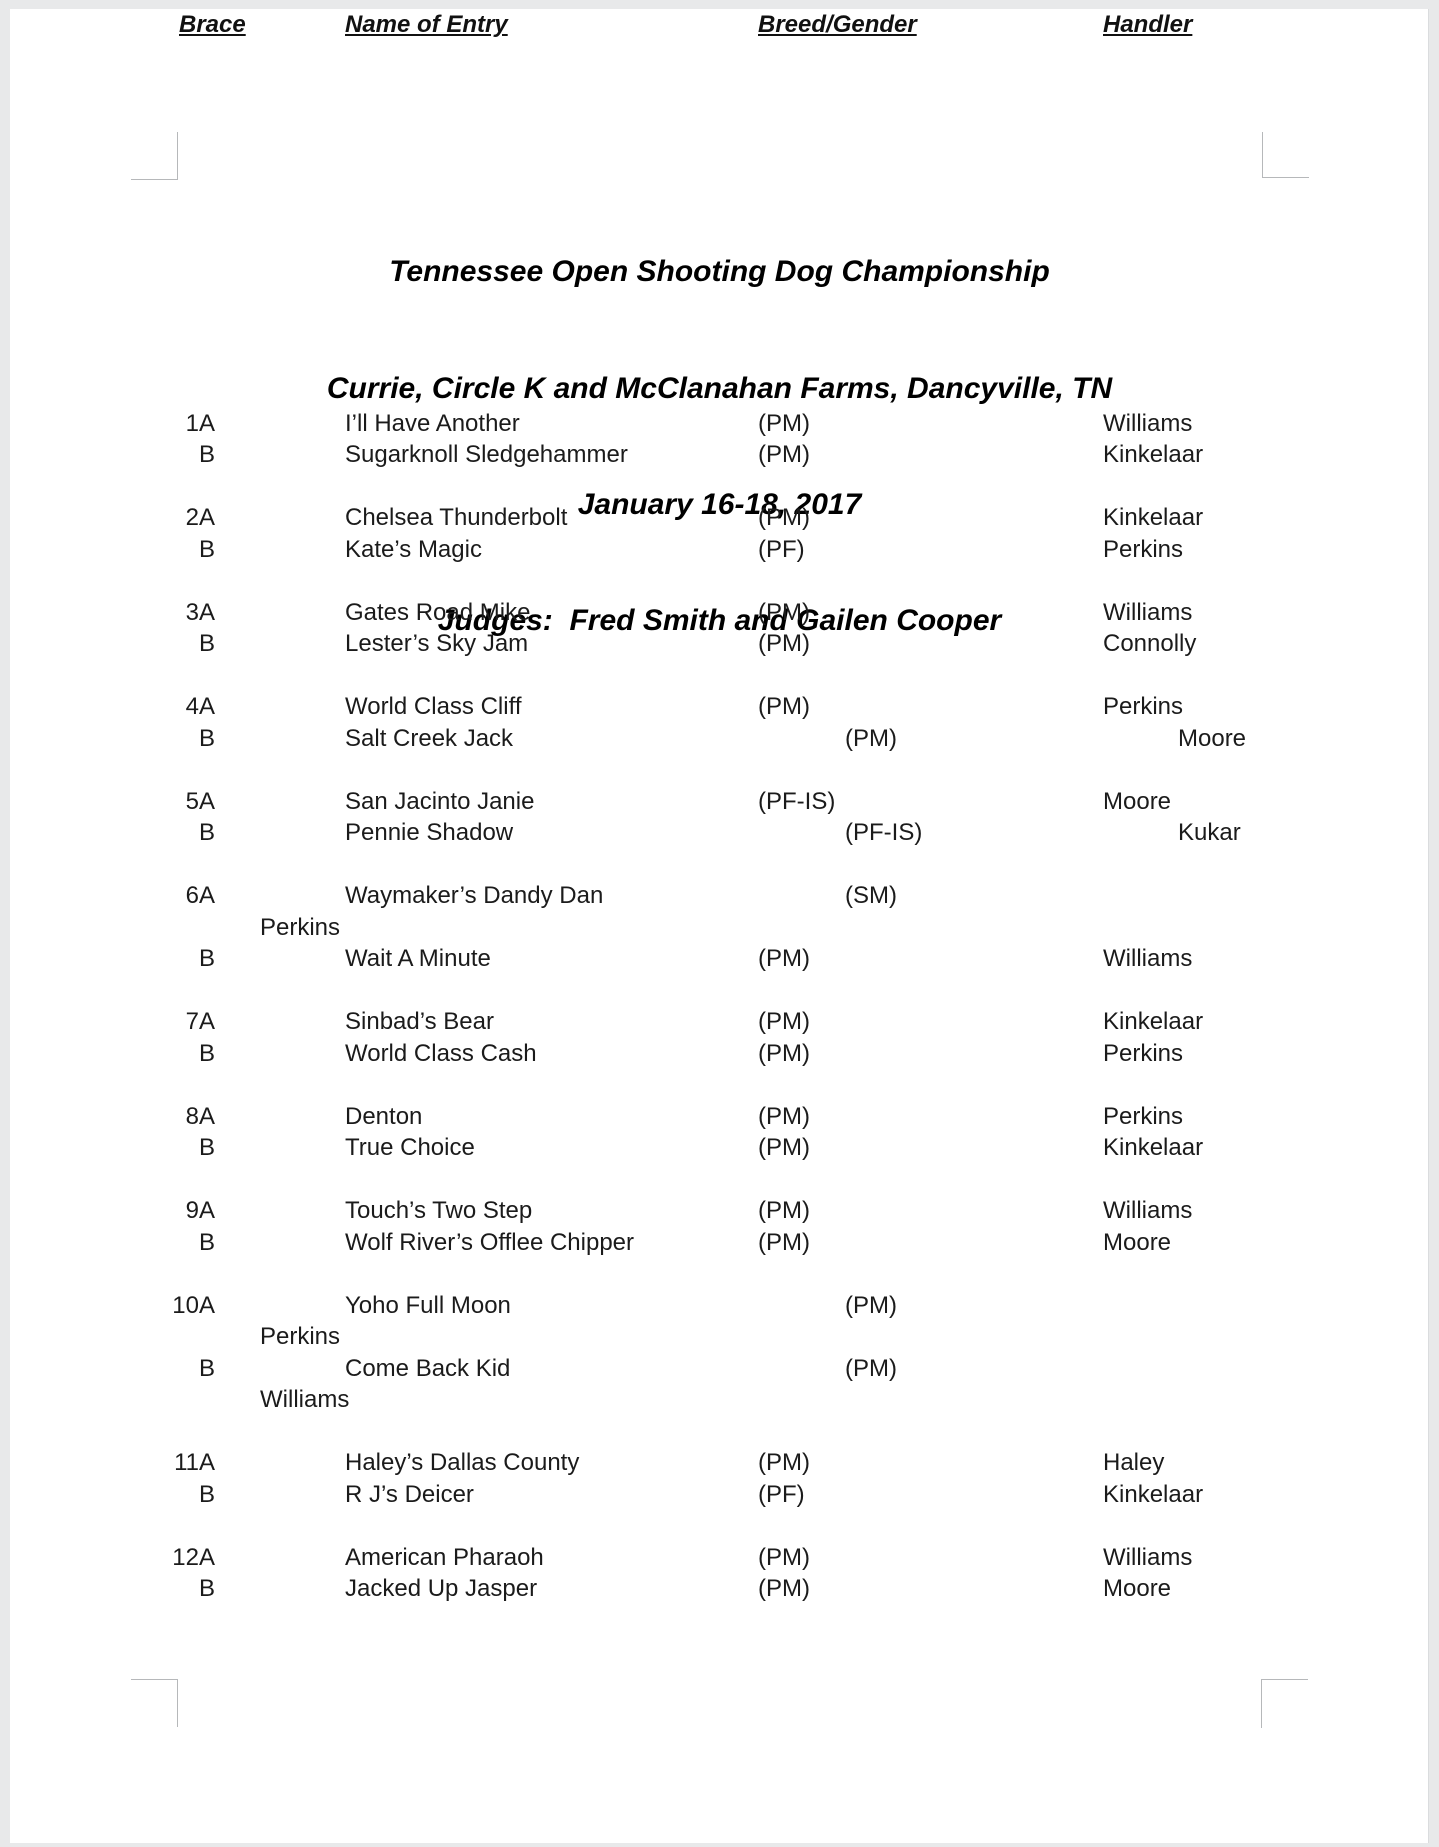 The width and height of the screenshot is (1439, 1847). What do you see at coordinates (439, 1210) in the screenshot?
I see `entry-name-cell: Touch’s Two Step` at bounding box center [439, 1210].